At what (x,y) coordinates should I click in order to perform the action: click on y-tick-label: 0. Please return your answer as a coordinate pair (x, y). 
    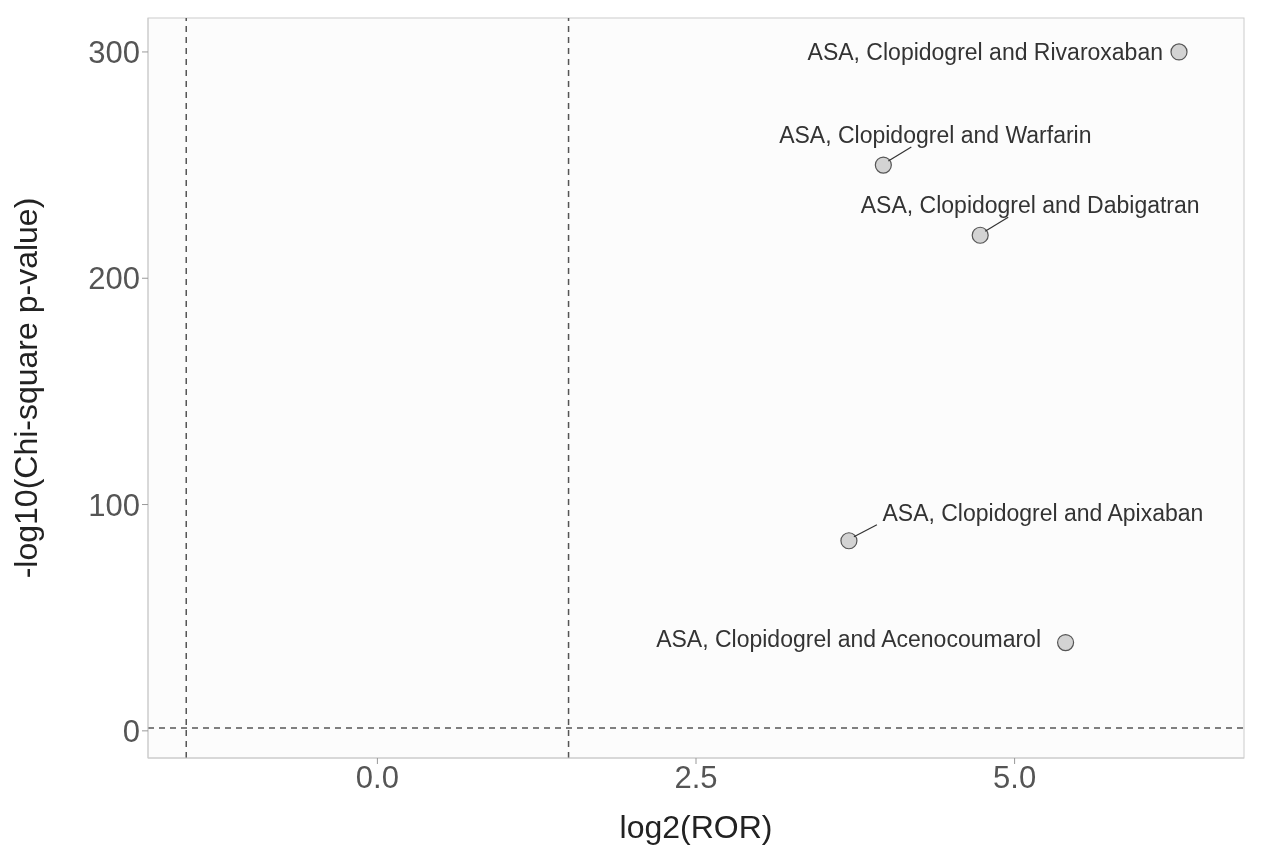
    Looking at the image, I should click on (131, 731).